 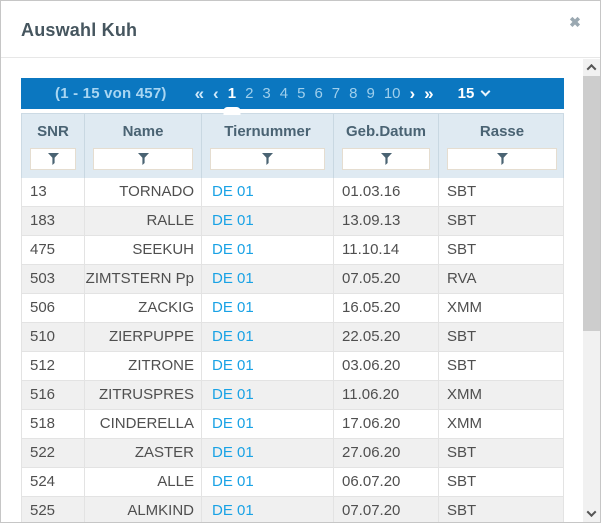 I want to click on geb-datum-filter-input, so click(x=386, y=159).